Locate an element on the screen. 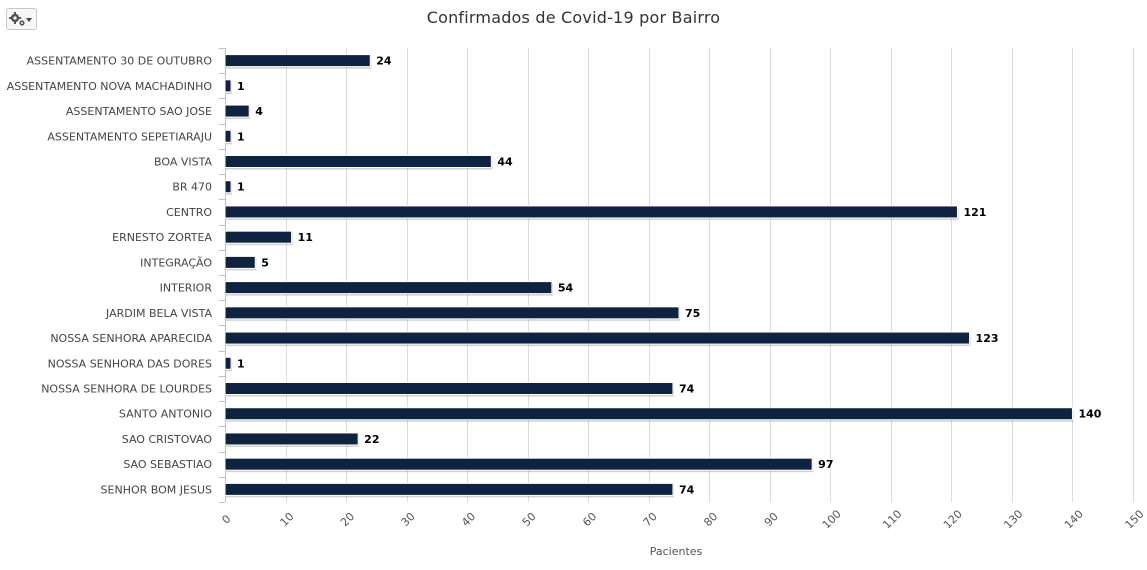 The image size is (1147, 570). data-label: 54 is located at coordinates (566, 288).